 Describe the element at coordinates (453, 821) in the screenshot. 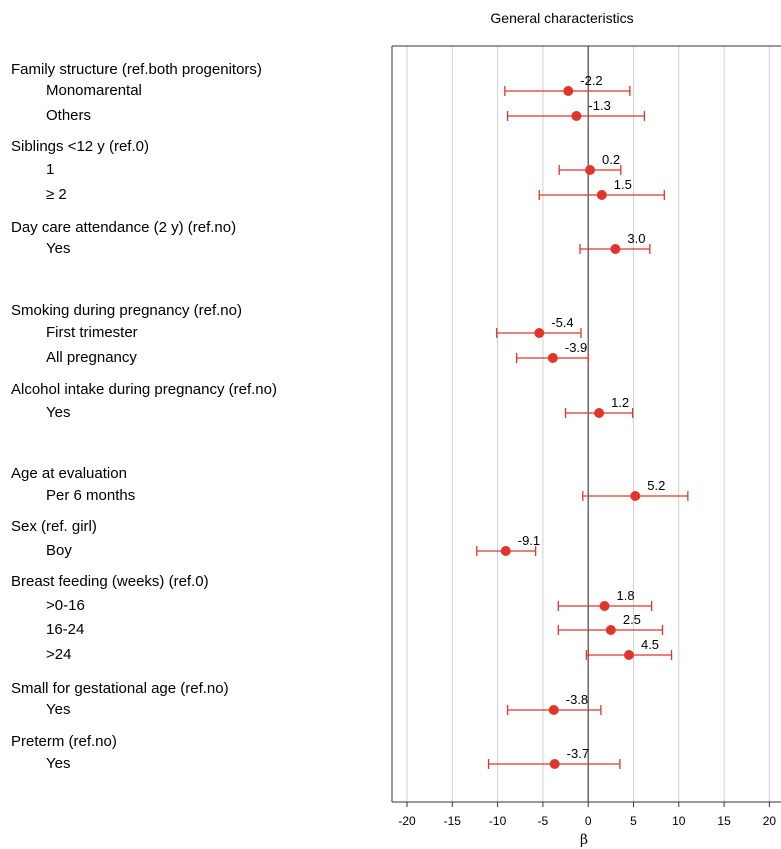

I see `x-tick-label: -15` at that location.